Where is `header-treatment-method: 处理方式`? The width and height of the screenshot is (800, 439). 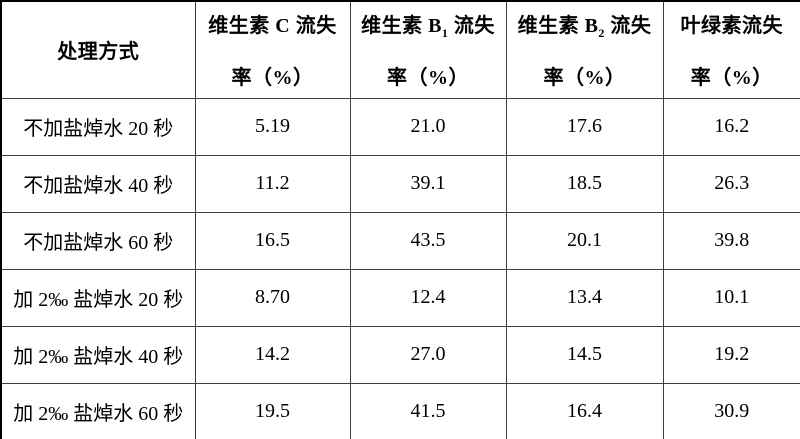
header-treatment-method: 处理方式 is located at coordinates (98, 49).